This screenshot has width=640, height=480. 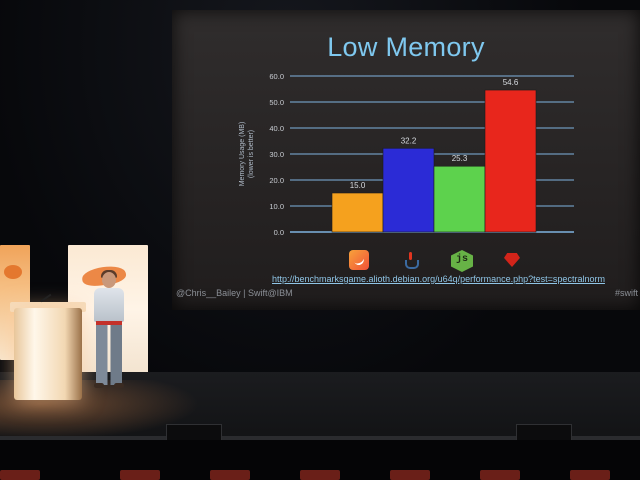 I want to click on podium, so click(x=48, y=354).